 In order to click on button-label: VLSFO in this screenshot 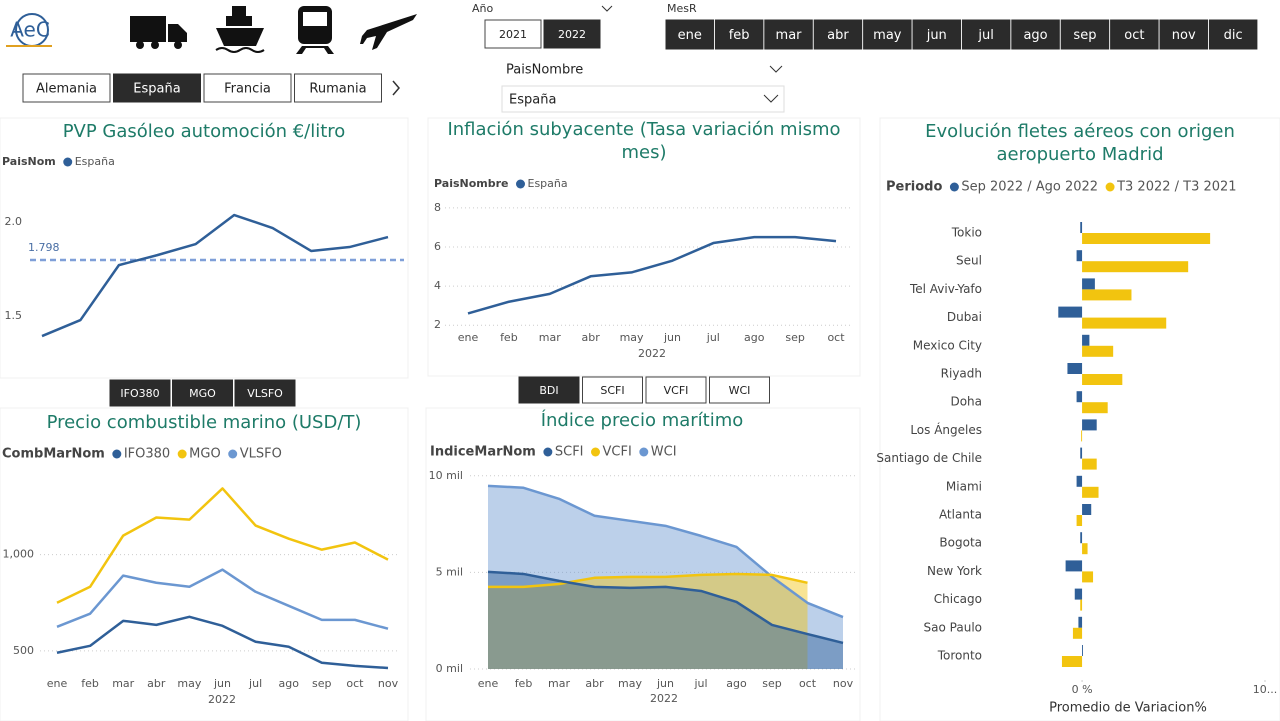, I will do `click(265, 393)`.